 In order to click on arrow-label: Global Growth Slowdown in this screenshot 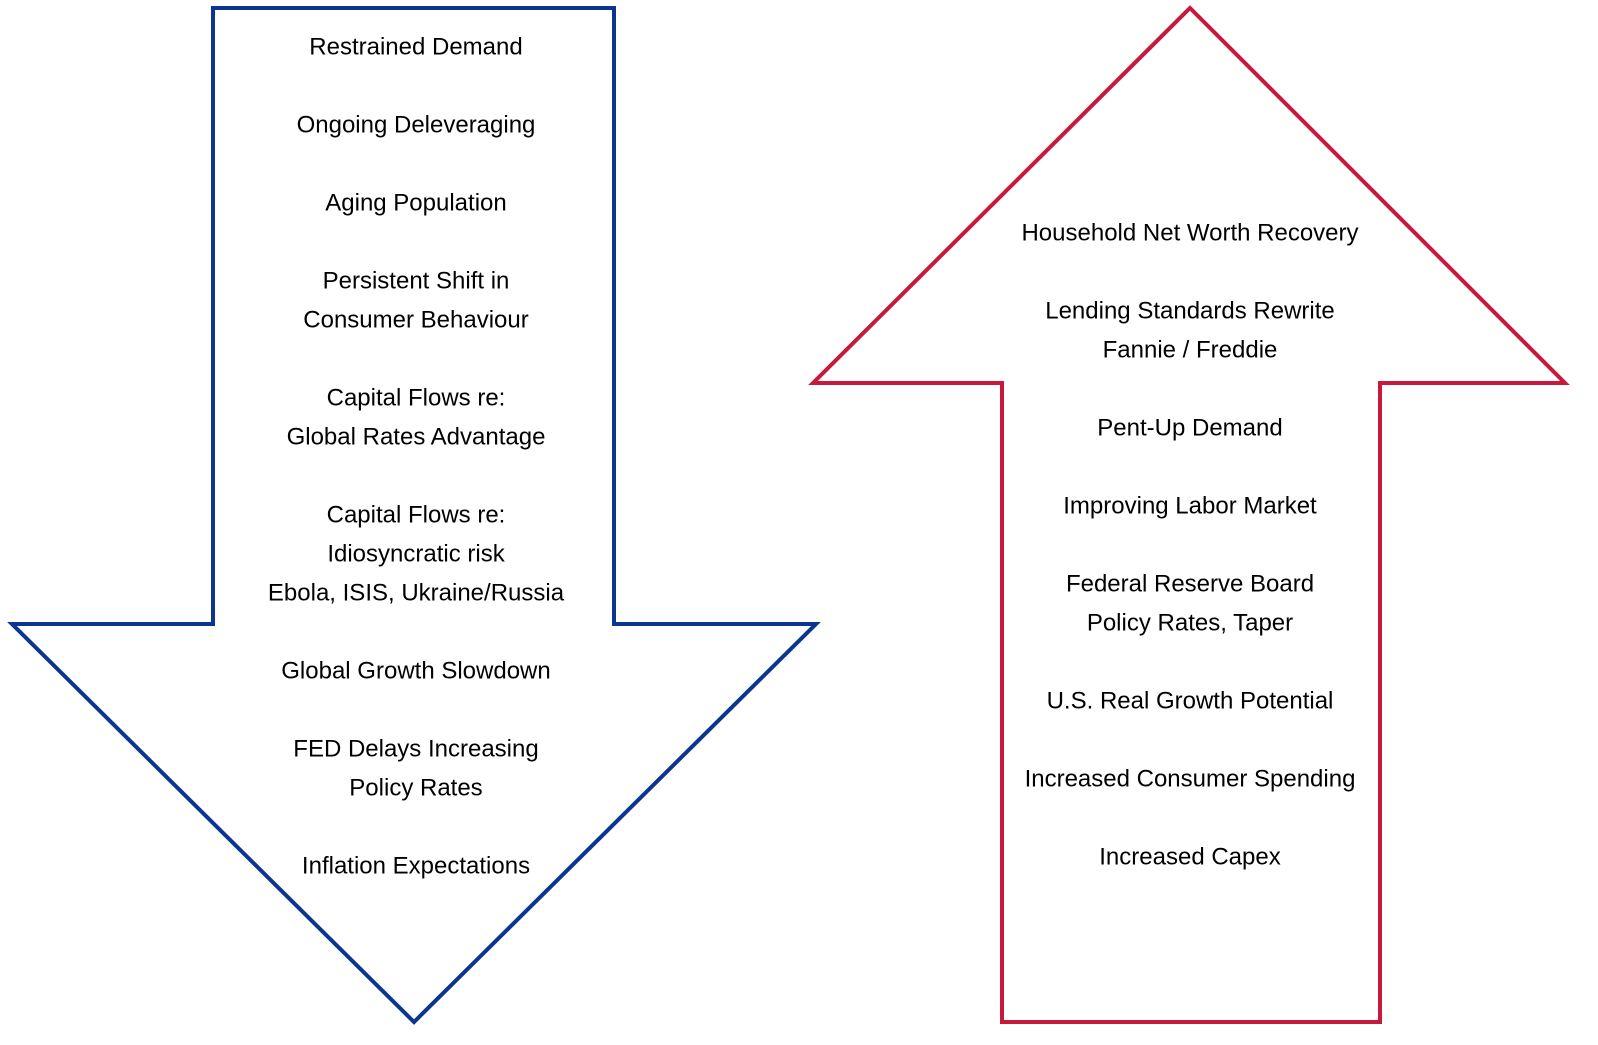, I will do `click(415, 670)`.